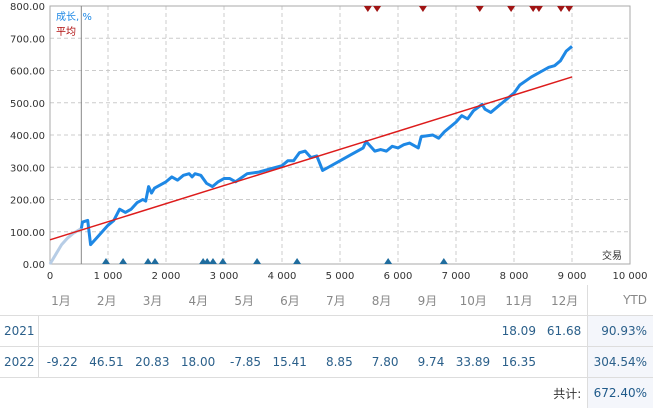 This screenshot has height=409, width=653. I want to click on y-tick-label: 800.00, so click(27, 7).